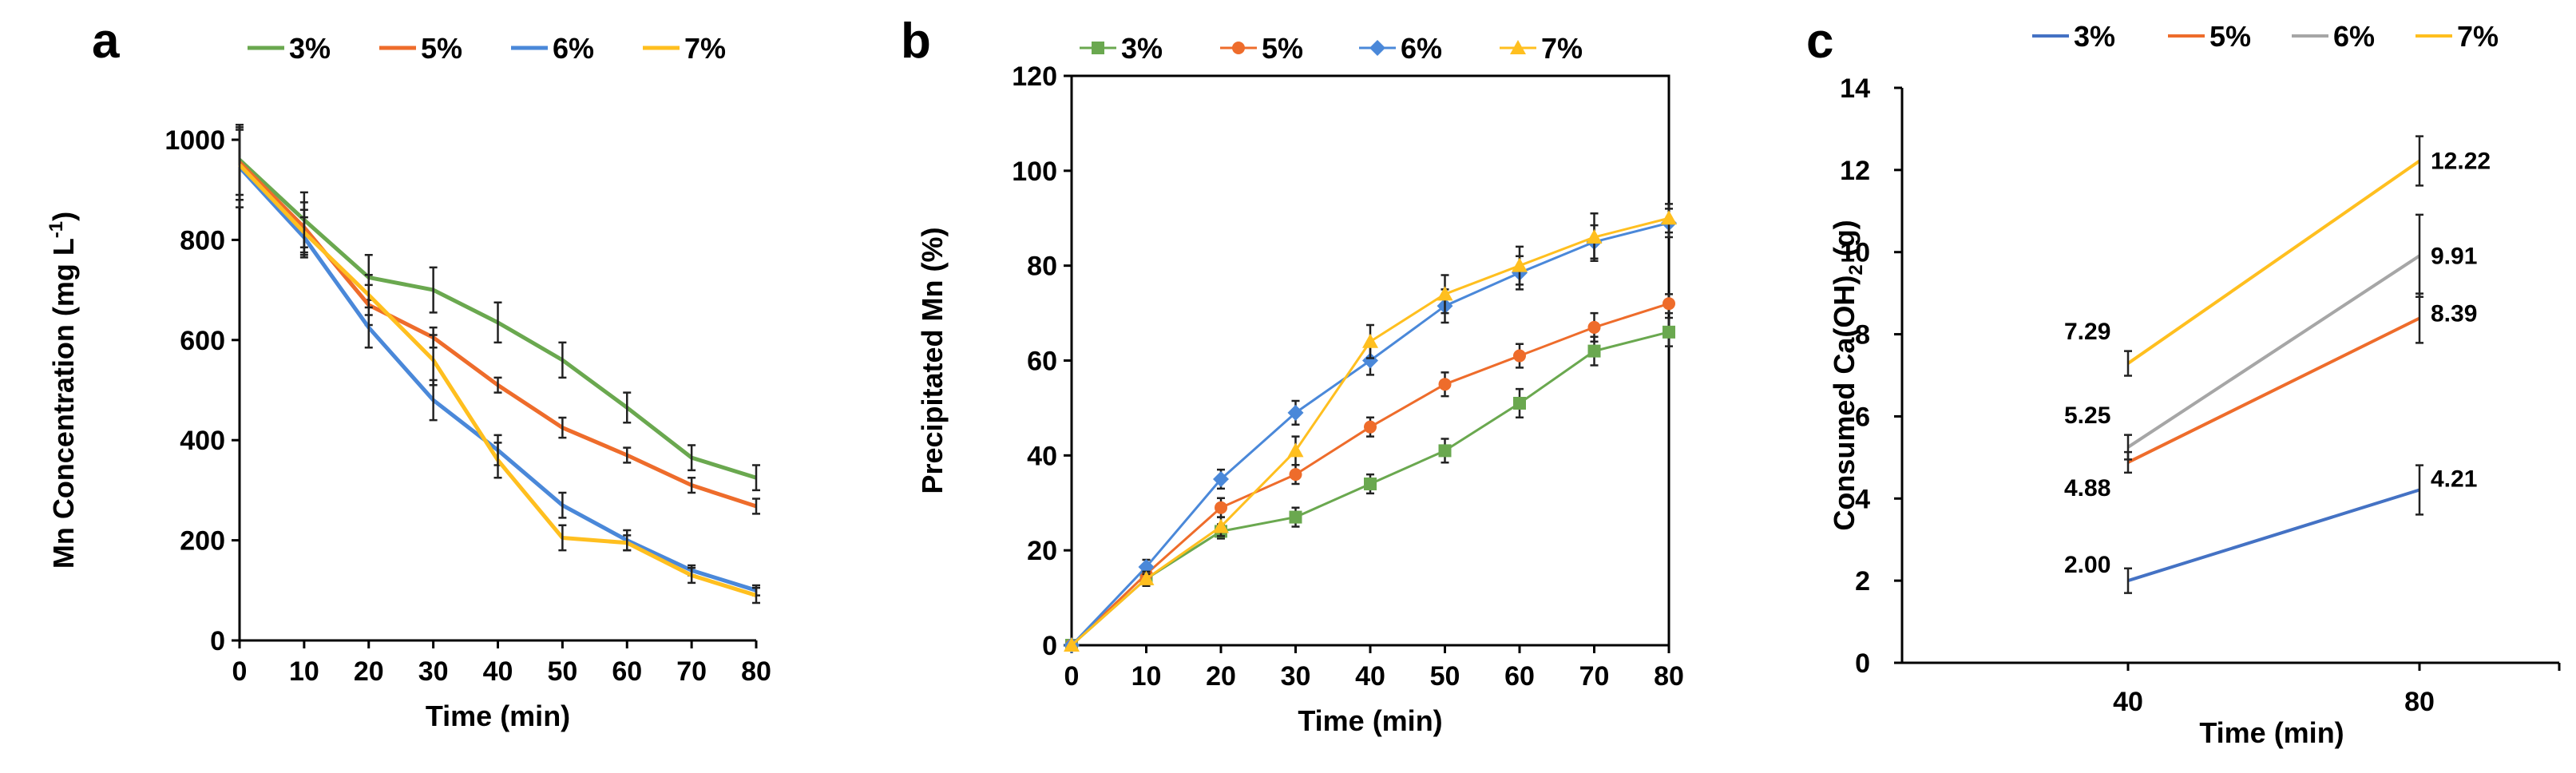  What do you see at coordinates (2454, 314) in the screenshot?
I see `data-label: 8.39` at bounding box center [2454, 314].